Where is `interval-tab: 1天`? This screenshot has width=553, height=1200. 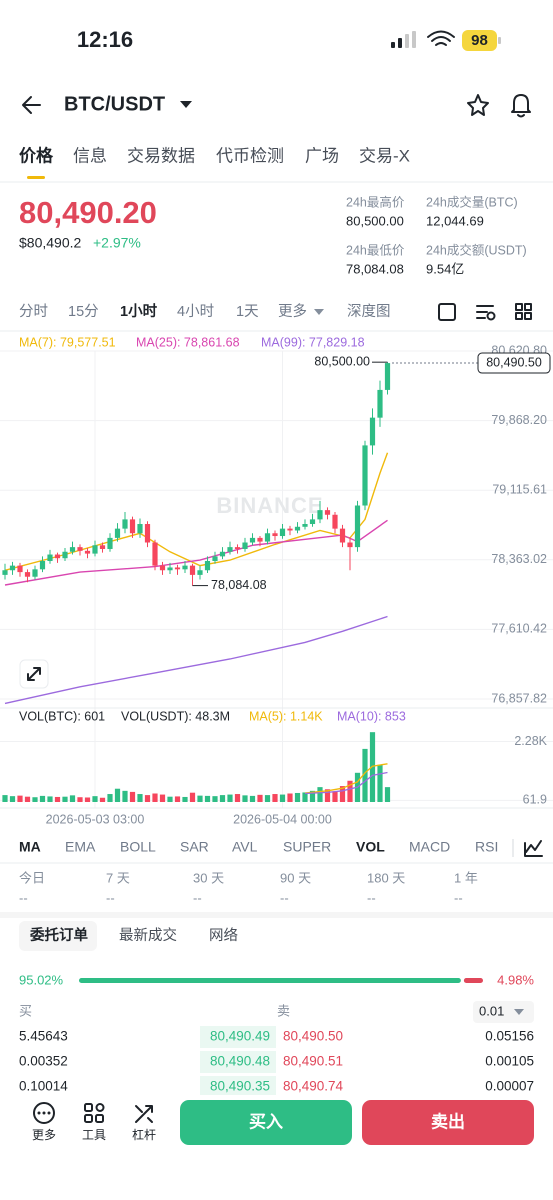
interval-tab: 1天 is located at coordinates (247, 312).